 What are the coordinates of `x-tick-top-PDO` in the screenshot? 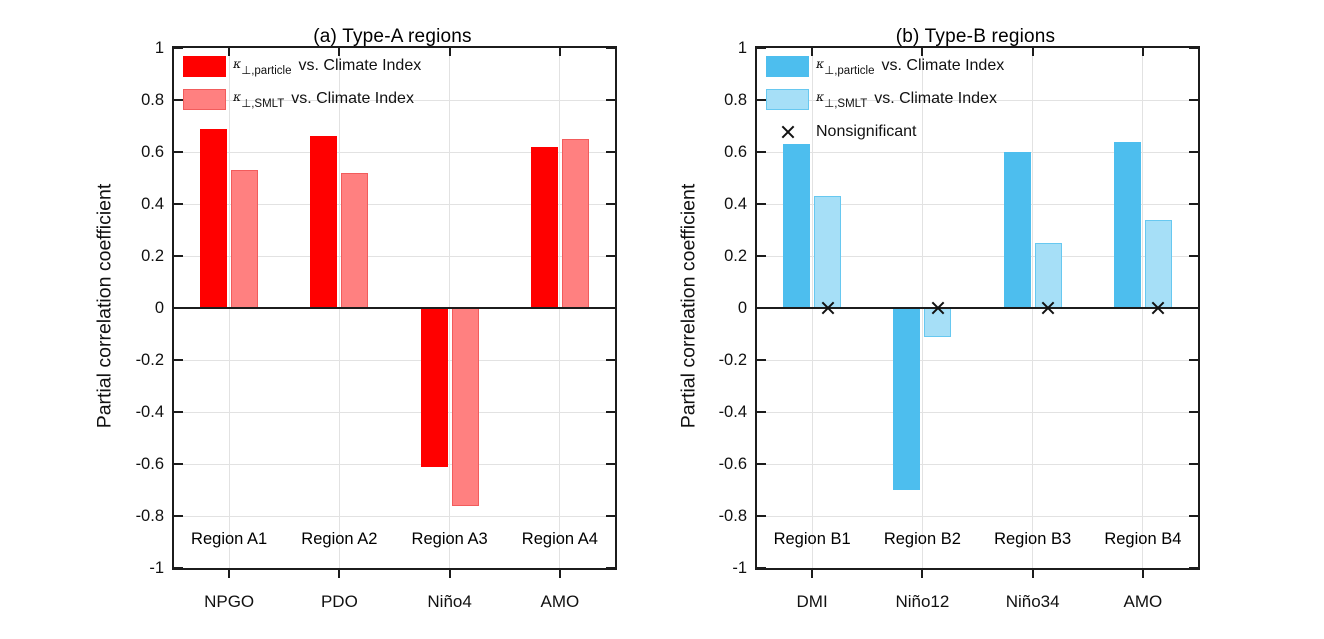 It's located at (339, 52).